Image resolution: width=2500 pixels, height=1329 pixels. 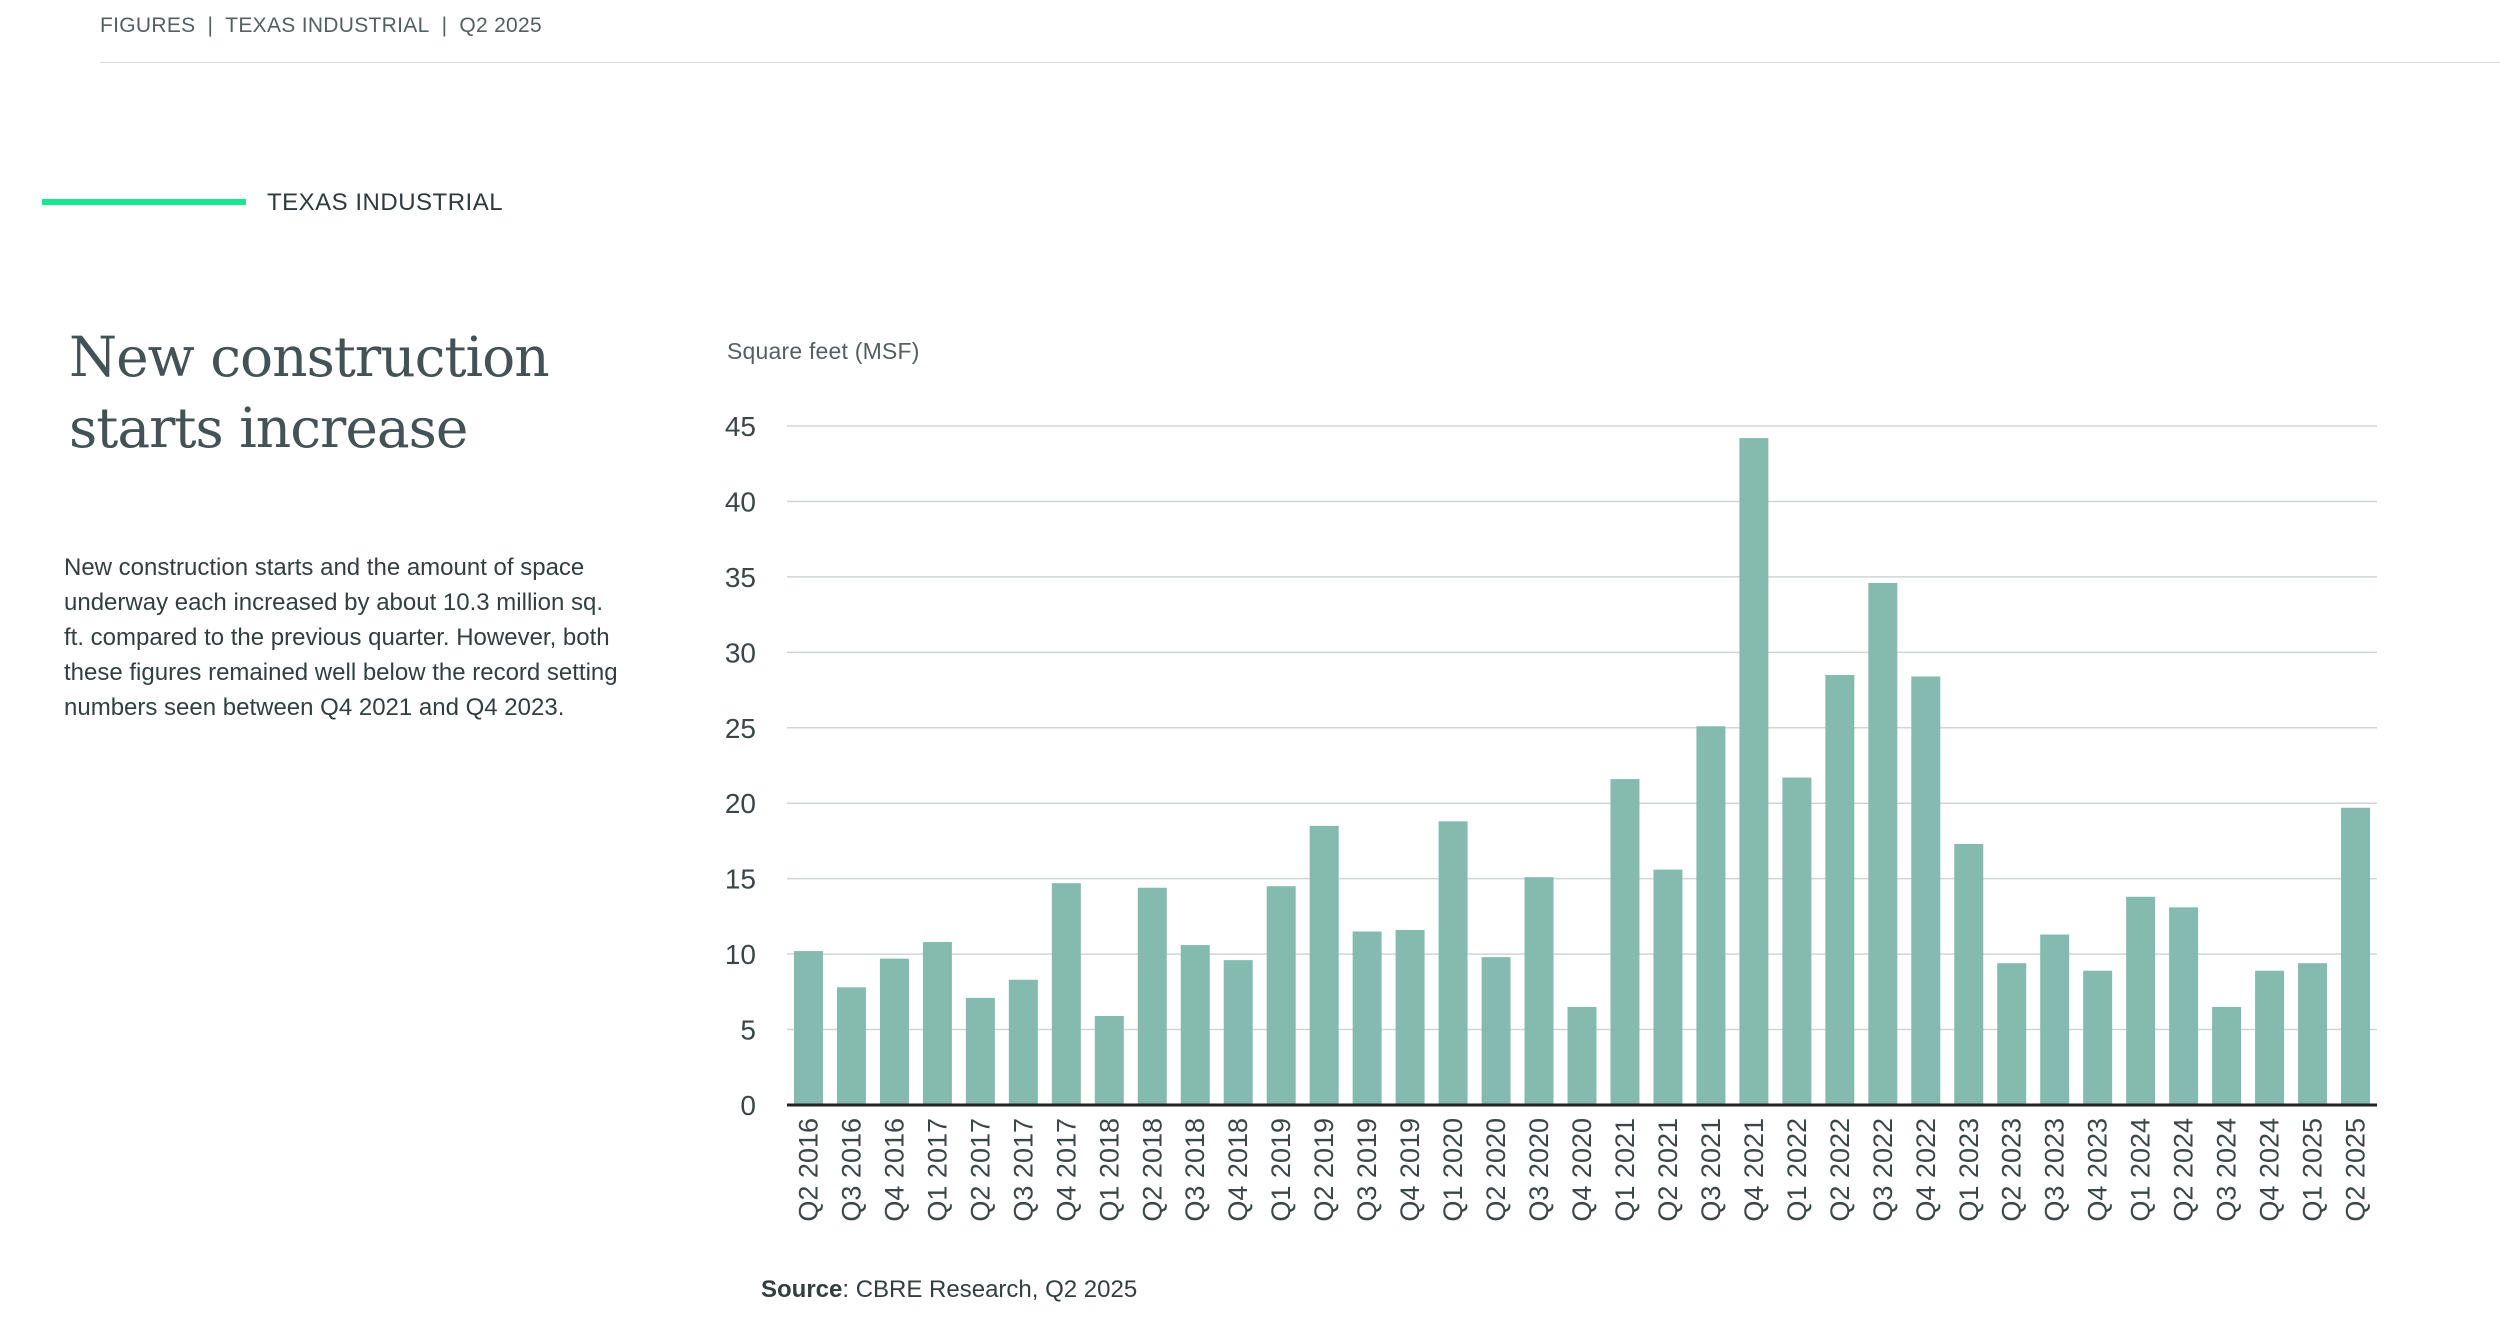 What do you see at coordinates (740, 954) in the screenshot?
I see `y-tick-label: 10` at bounding box center [740, 954].